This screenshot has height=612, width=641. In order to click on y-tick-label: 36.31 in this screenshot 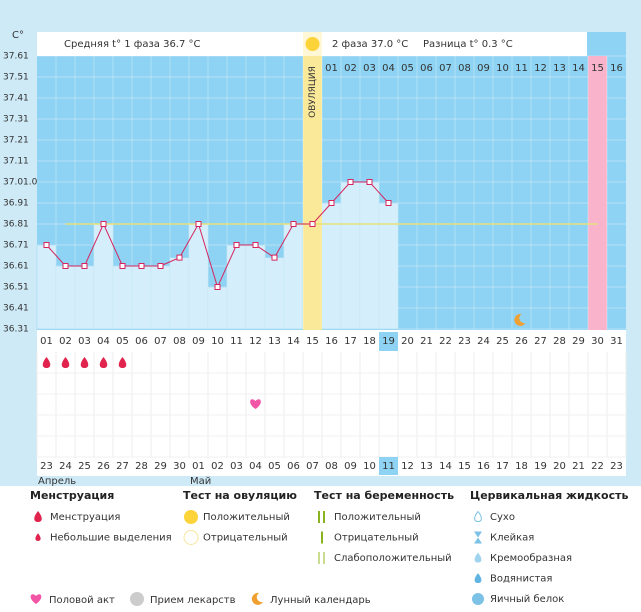, I will do `click(16, 330)`.